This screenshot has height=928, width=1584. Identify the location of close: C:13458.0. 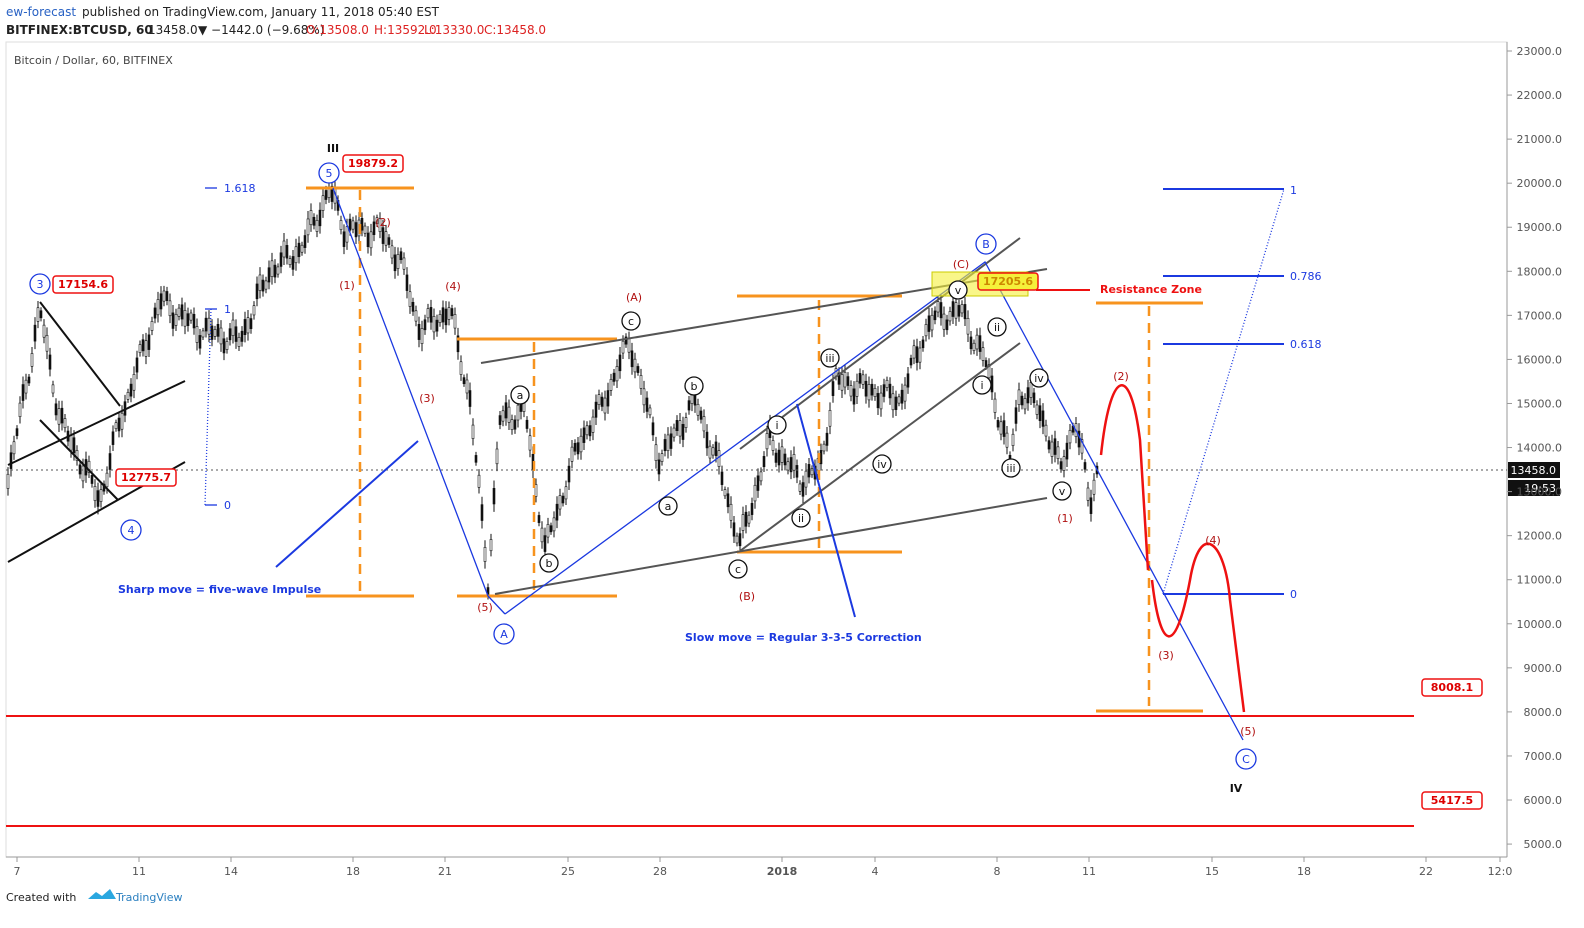
(515, 30).